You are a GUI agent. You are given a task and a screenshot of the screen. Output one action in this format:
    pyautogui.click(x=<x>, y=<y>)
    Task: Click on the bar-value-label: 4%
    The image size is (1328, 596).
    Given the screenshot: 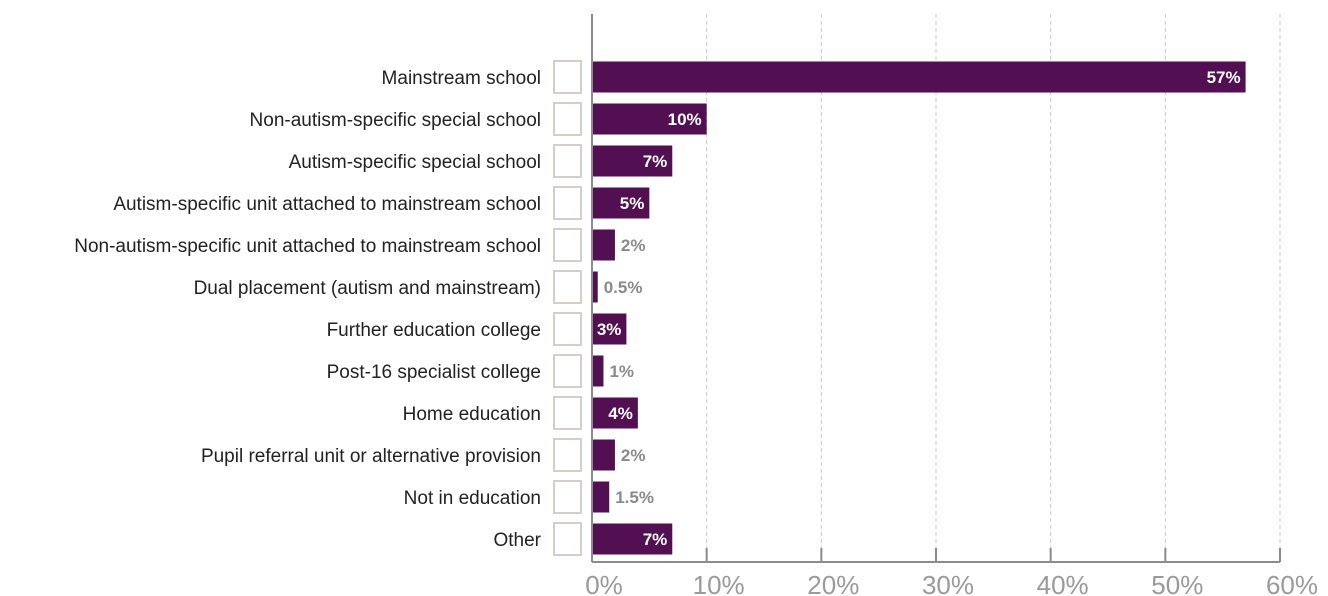 What is the action you would take?
    pyautogui.click(x=620, y=413)
    